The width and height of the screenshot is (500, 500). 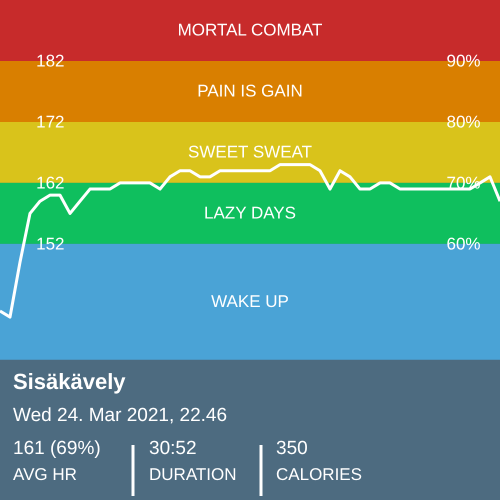 What do you see at coordinates (193, 474) in the screenshot?
I see `annotation: DURATION` at bounding box center [193, 474].